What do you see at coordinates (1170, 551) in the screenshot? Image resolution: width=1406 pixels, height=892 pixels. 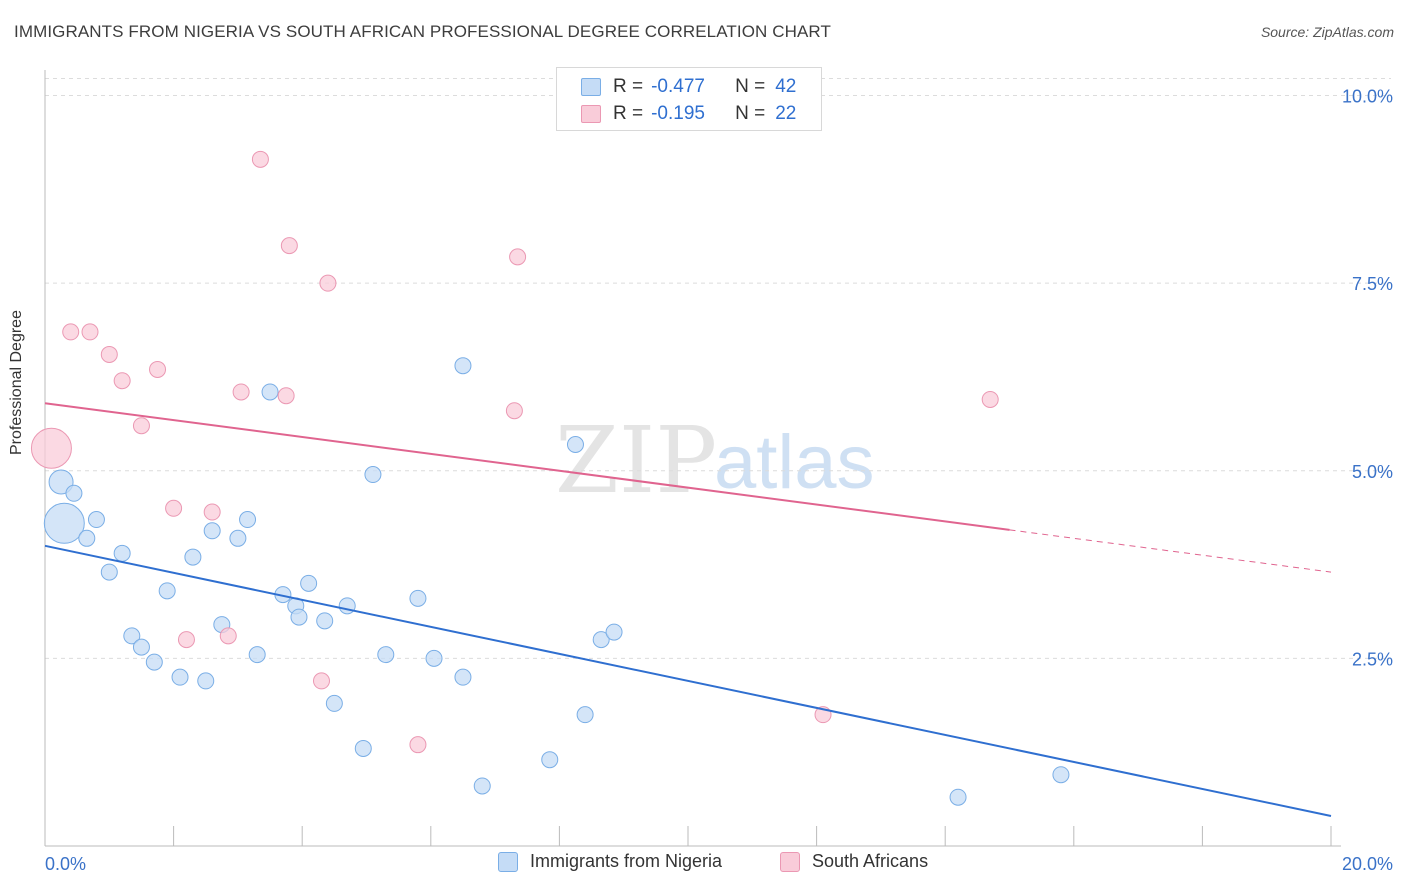 I see `south-african-trendline-extension` at bounding box center [1170, 551].